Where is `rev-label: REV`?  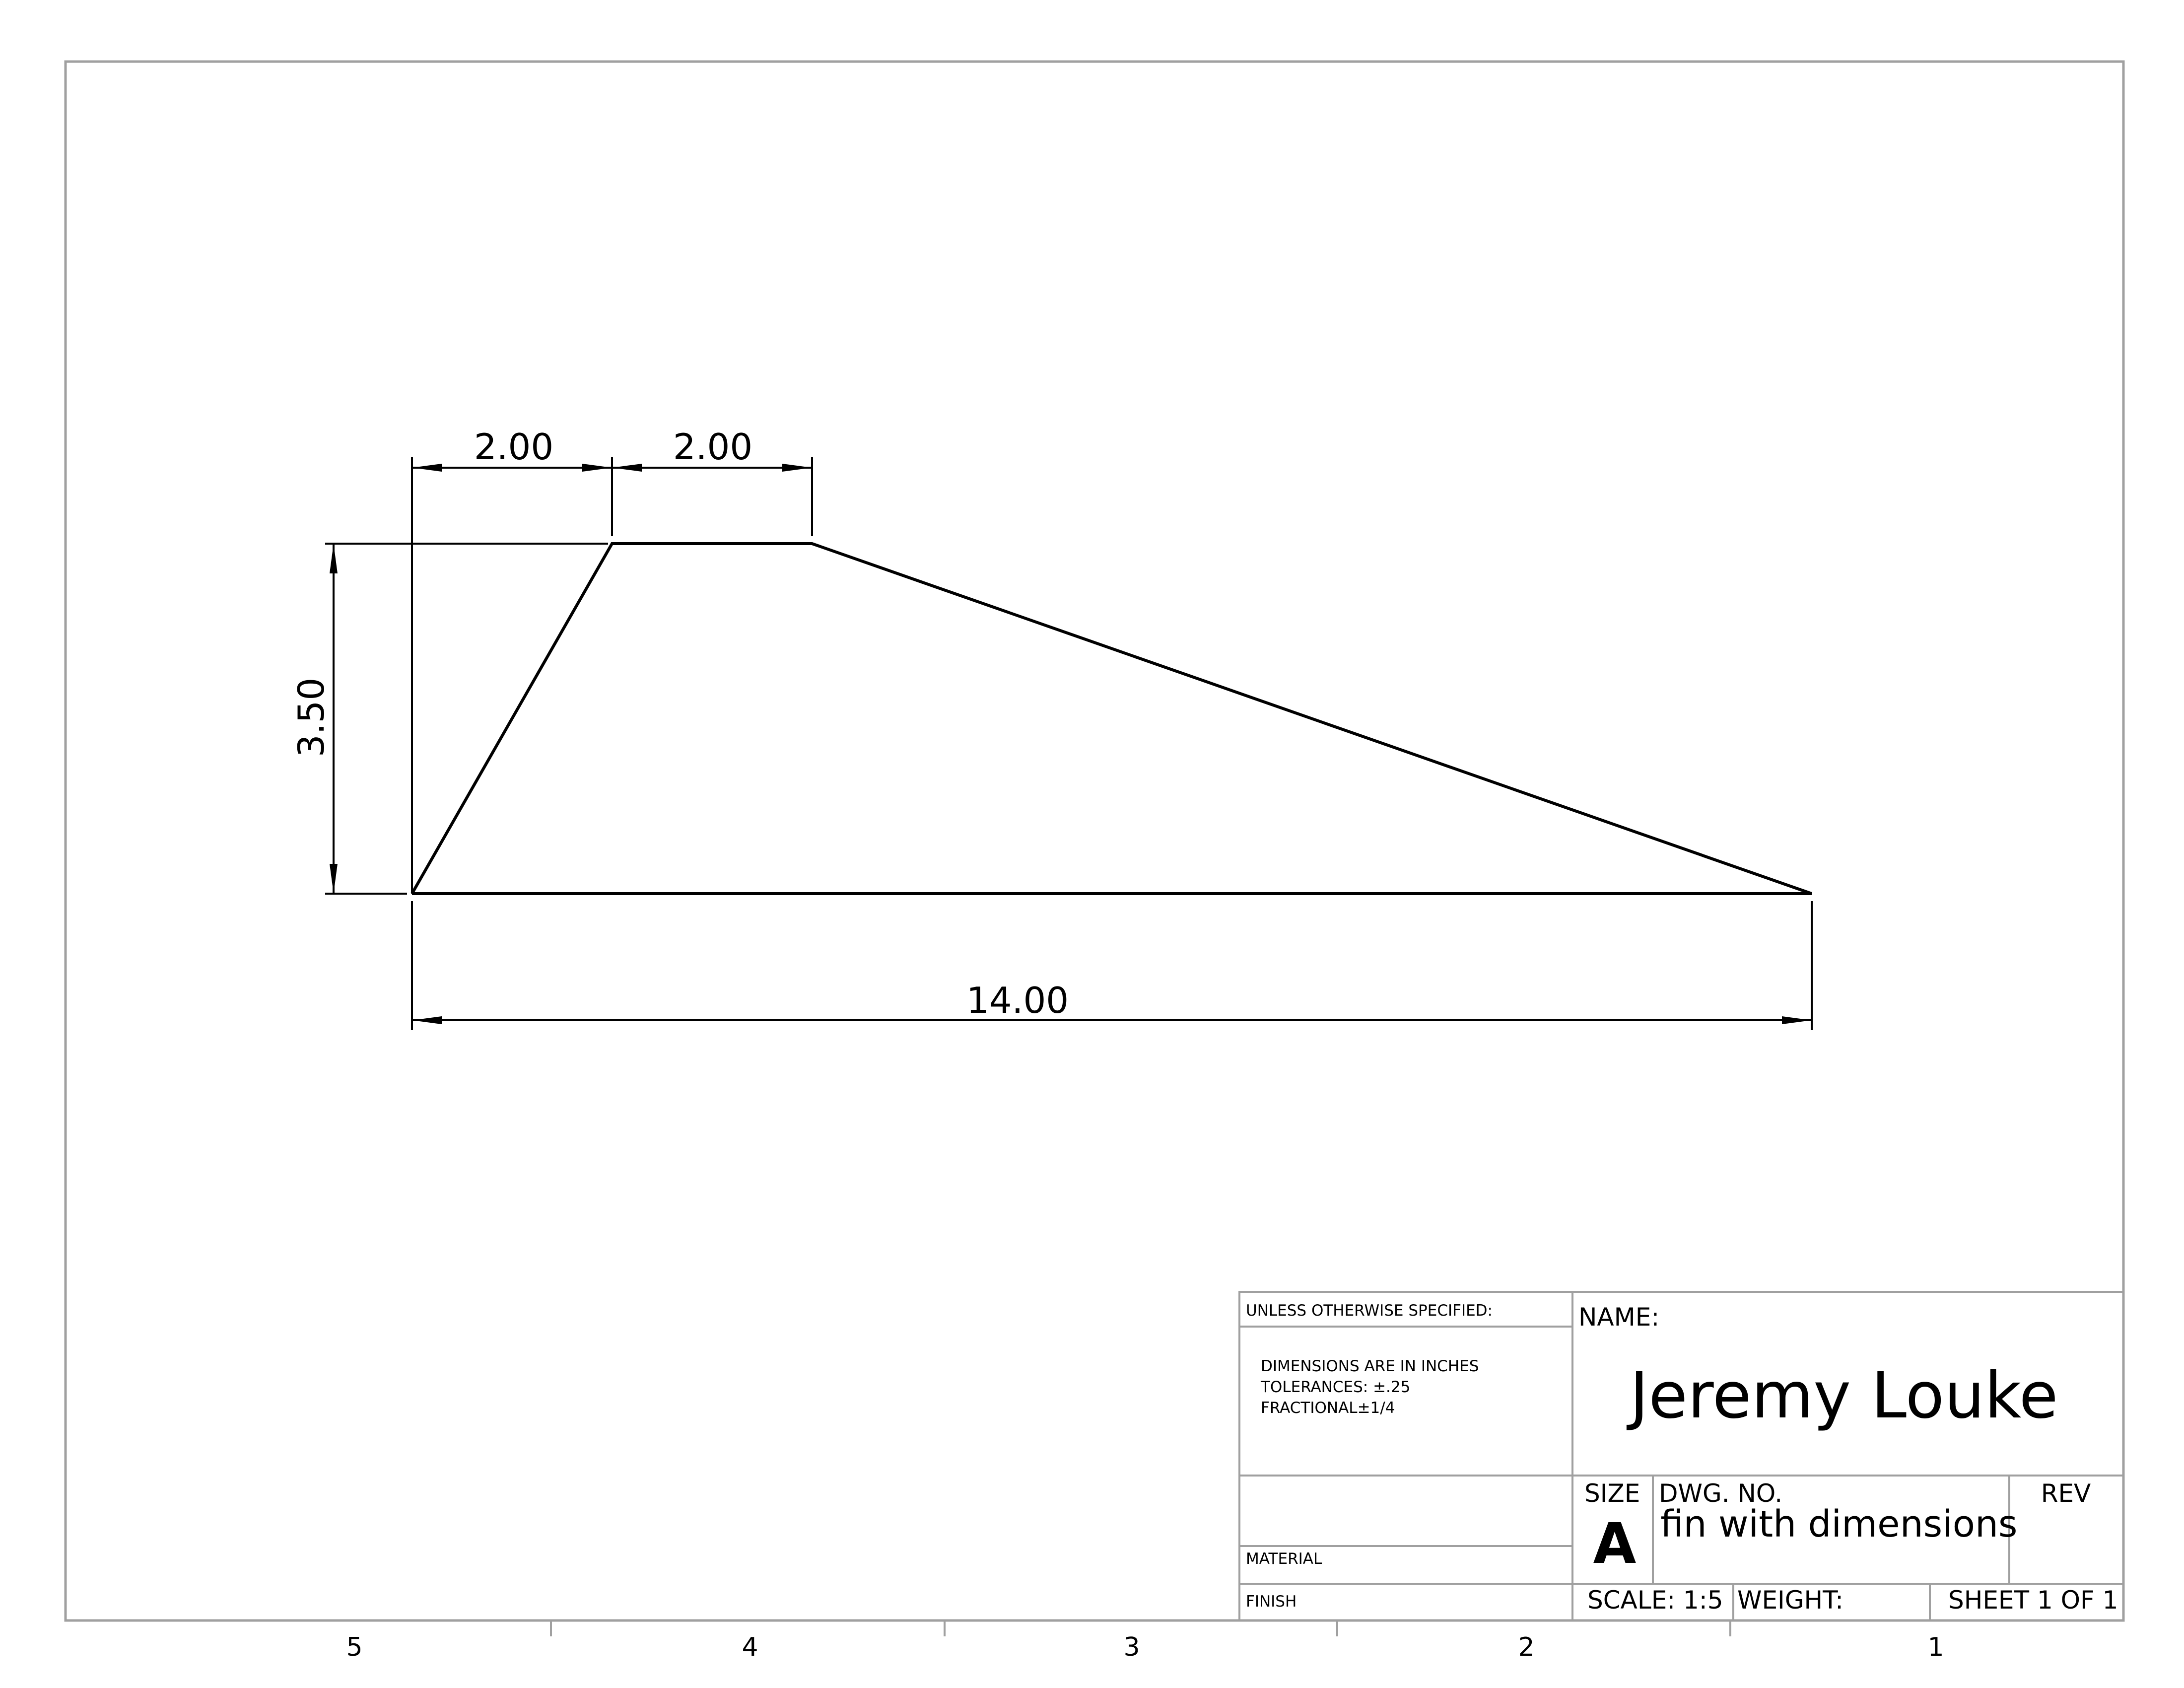
rev-label: REV is located at coordinates (2066, 1493).